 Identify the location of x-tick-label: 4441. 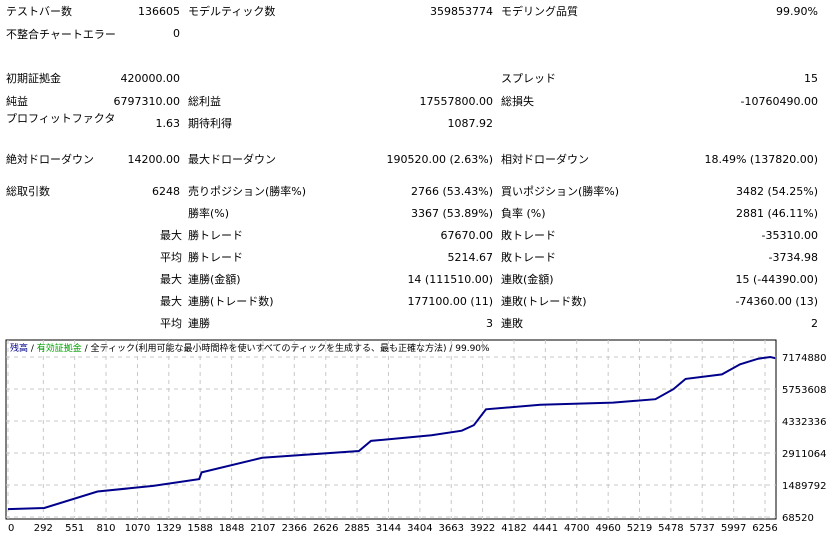
(545, 528).